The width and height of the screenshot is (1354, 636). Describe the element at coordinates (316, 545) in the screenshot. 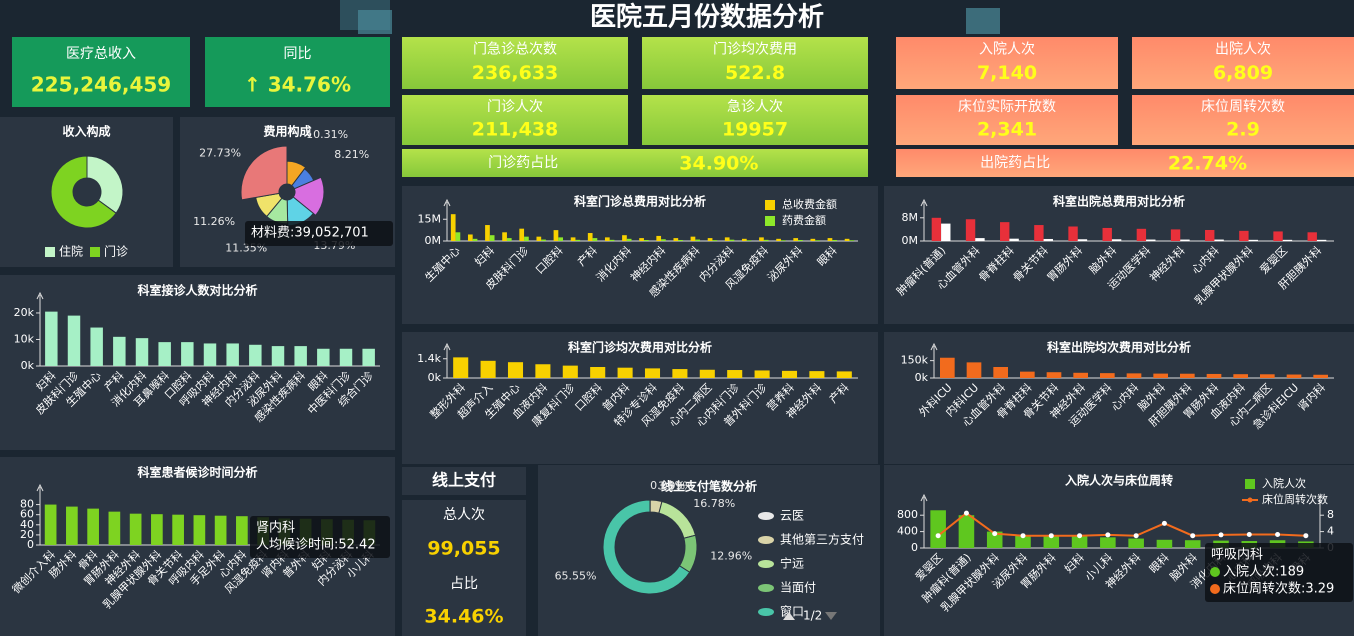

I see `tooltip-text: 人均候诊时间:52.42` at that location.